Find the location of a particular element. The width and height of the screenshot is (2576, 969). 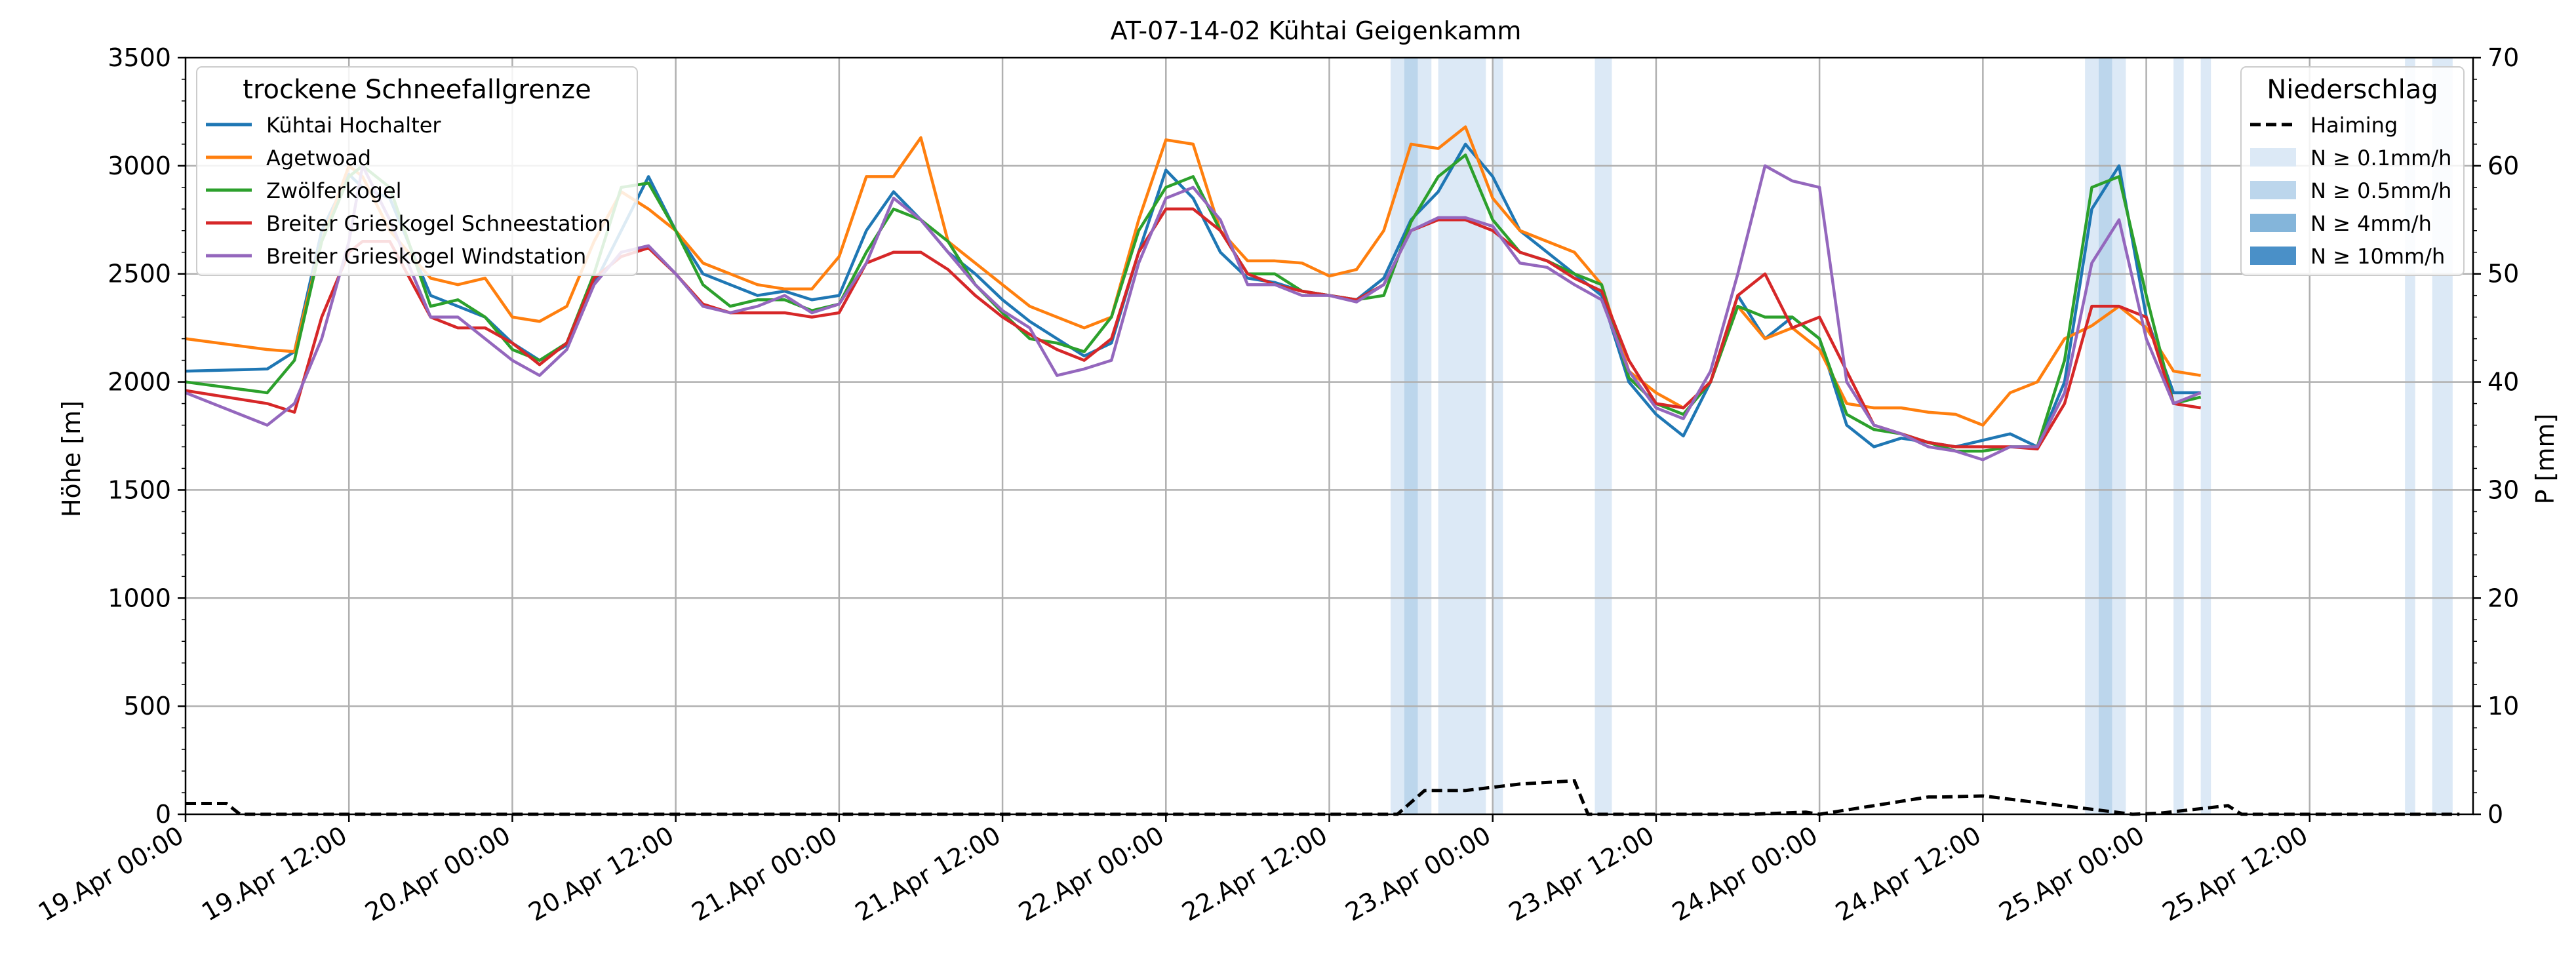

y-tick-label: 1500 is located at coordinates (139, 489).